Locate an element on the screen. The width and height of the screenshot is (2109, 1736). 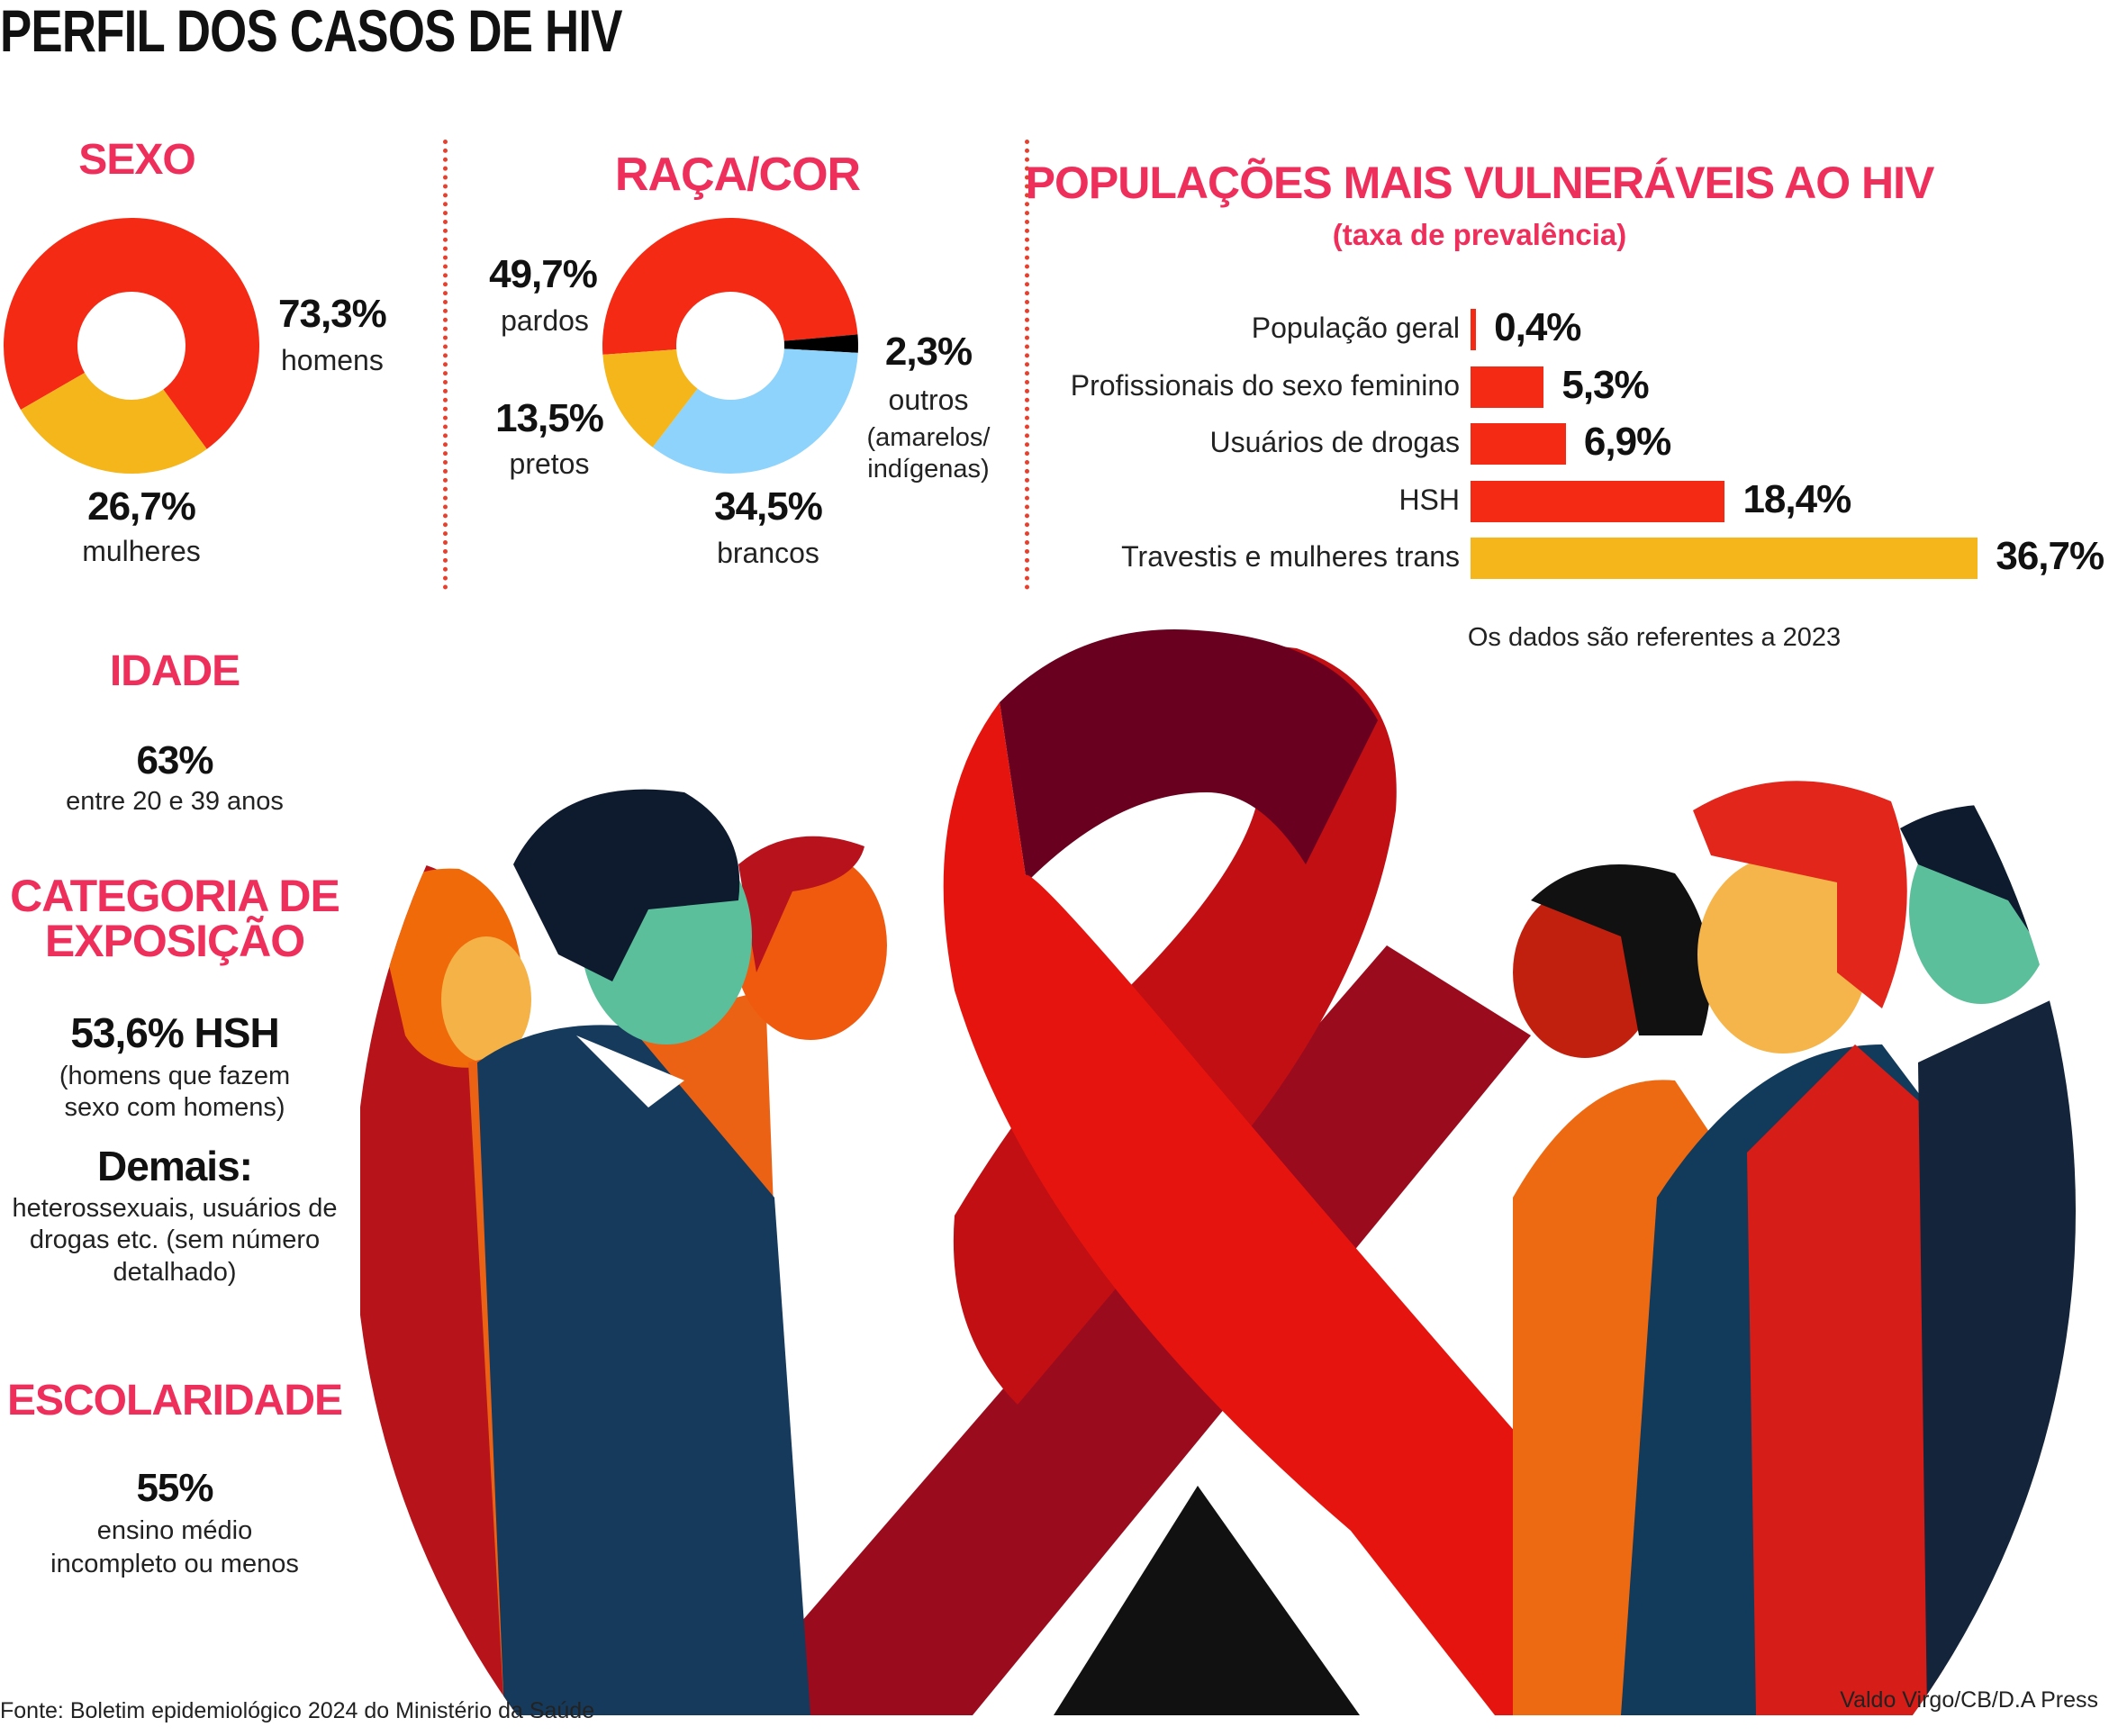
categoria-value: 53,6% HSH is located at coordinates (174, 1032).